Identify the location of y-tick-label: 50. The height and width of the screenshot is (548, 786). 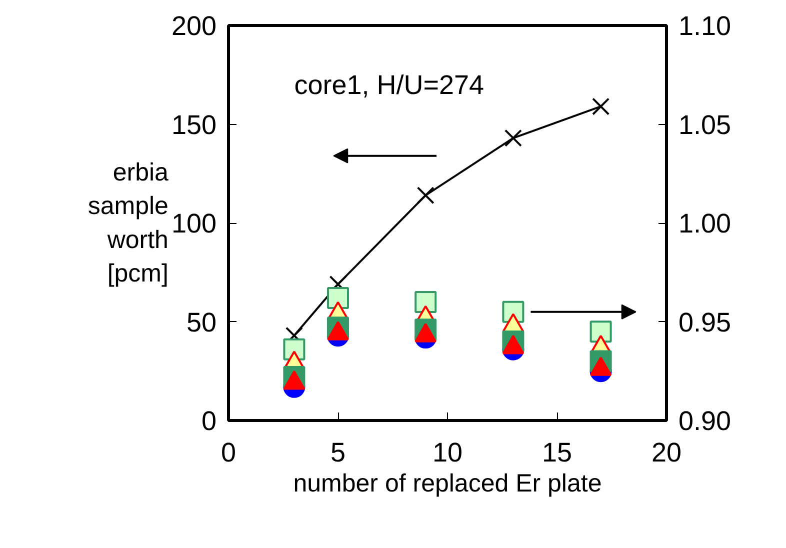
(201, 322).